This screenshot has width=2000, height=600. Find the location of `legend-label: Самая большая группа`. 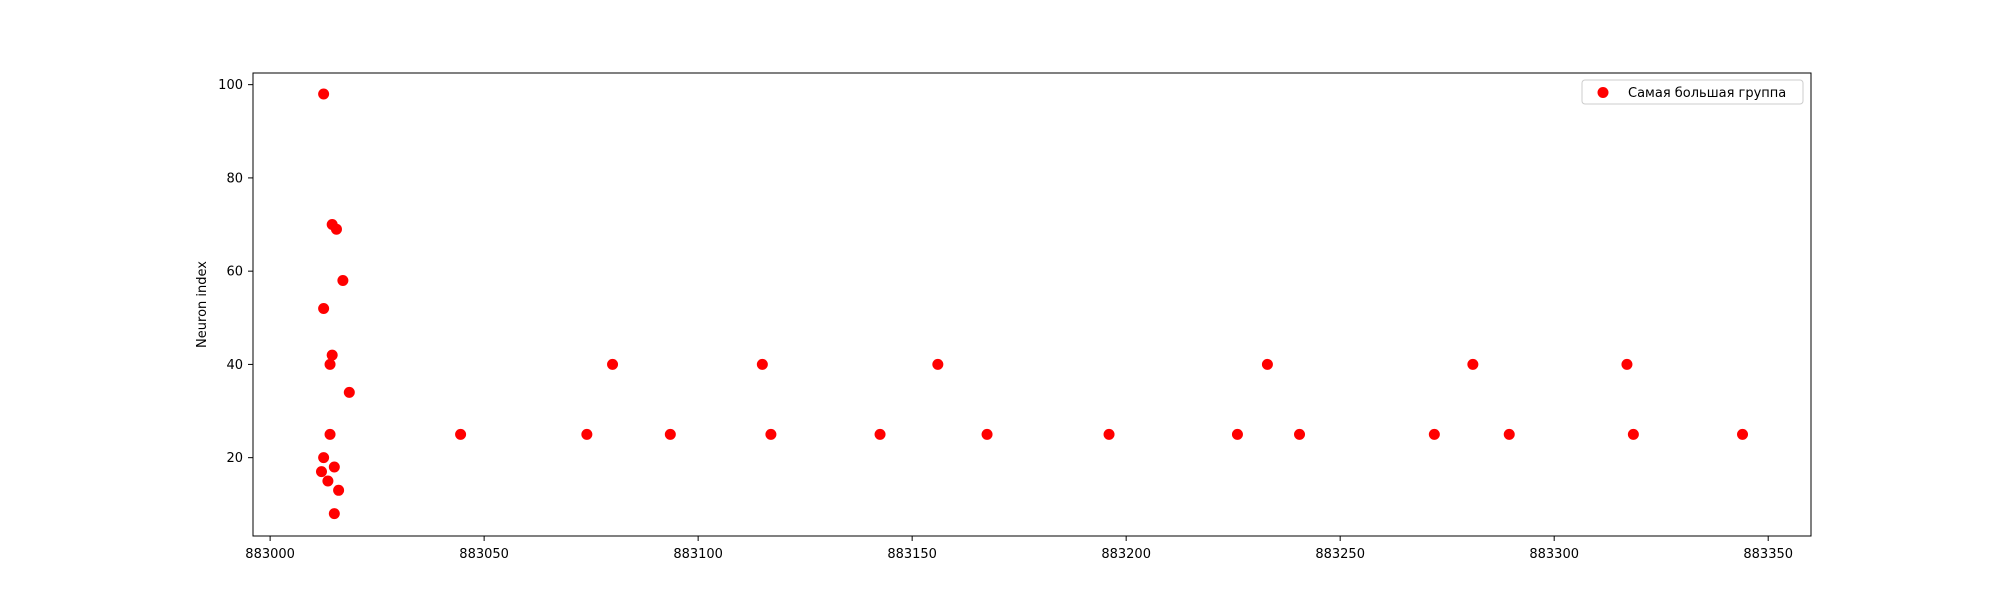

legend-label: Самая большая группа is located at coordinates (1707, 93).